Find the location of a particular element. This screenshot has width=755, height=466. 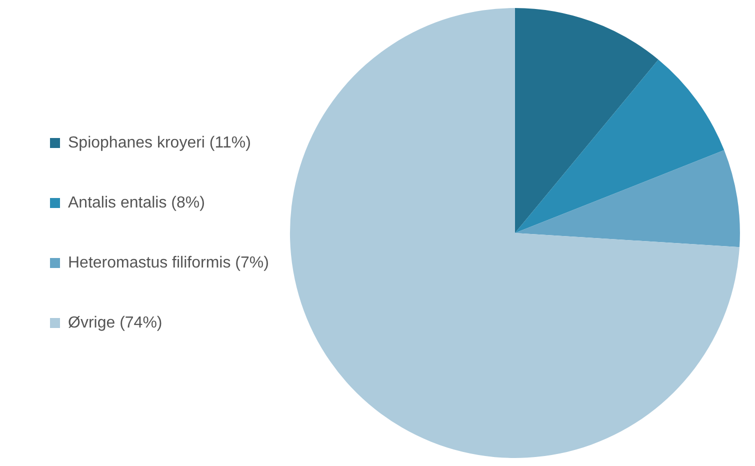

legend-label: Øvrige (74%) is located at coordinates (115, 323).